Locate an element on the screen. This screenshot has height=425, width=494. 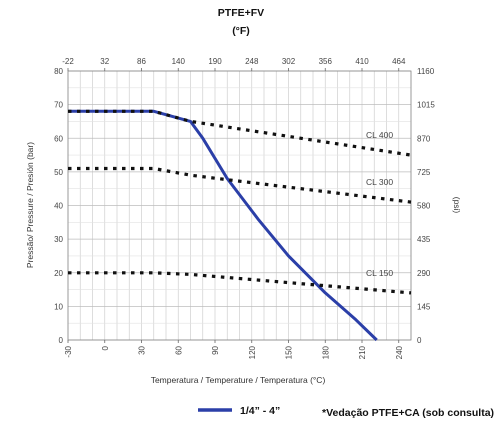
right-tick-label: 580 is located at coordinates (424, 206).